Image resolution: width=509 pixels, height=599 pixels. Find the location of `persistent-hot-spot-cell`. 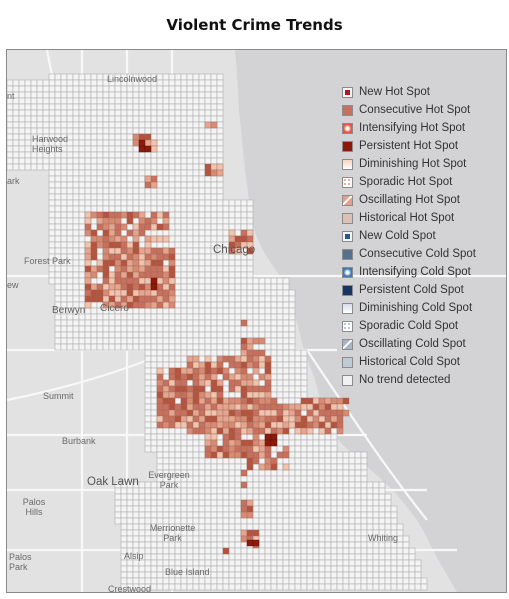

persistent-hot-spot-cell is located at coordinates (142, 143).